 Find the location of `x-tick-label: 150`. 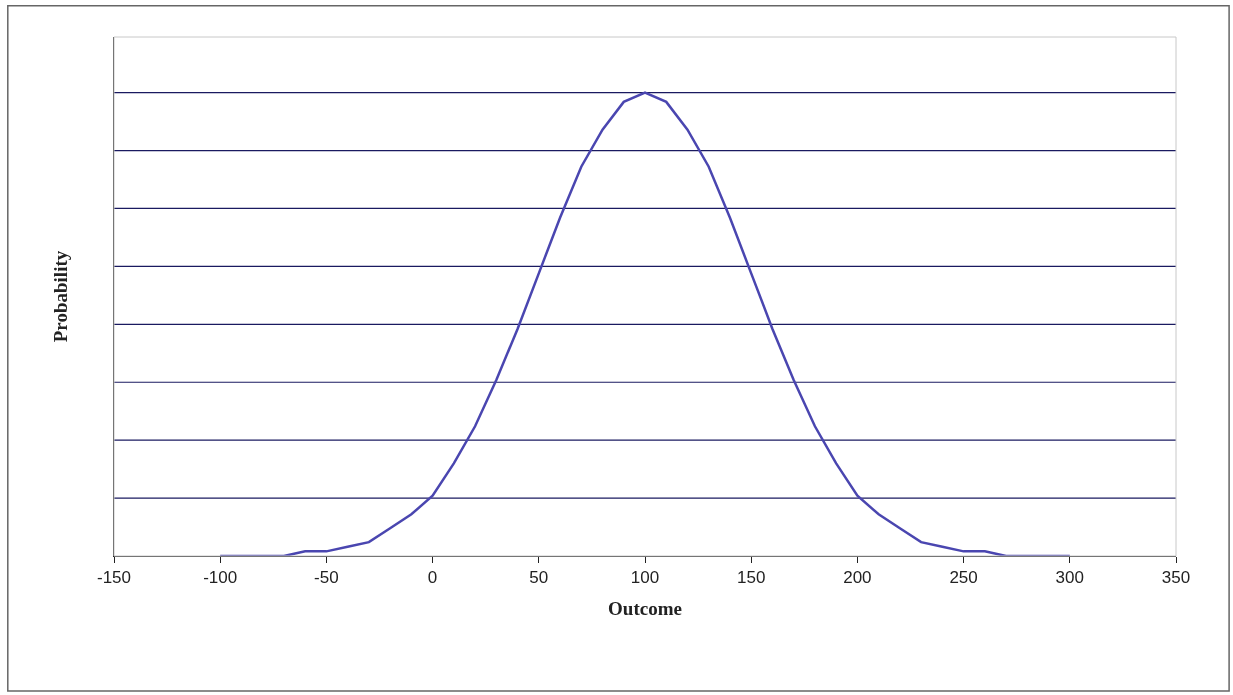

x-tick-label: 150 is located at coordinates (751, 578).